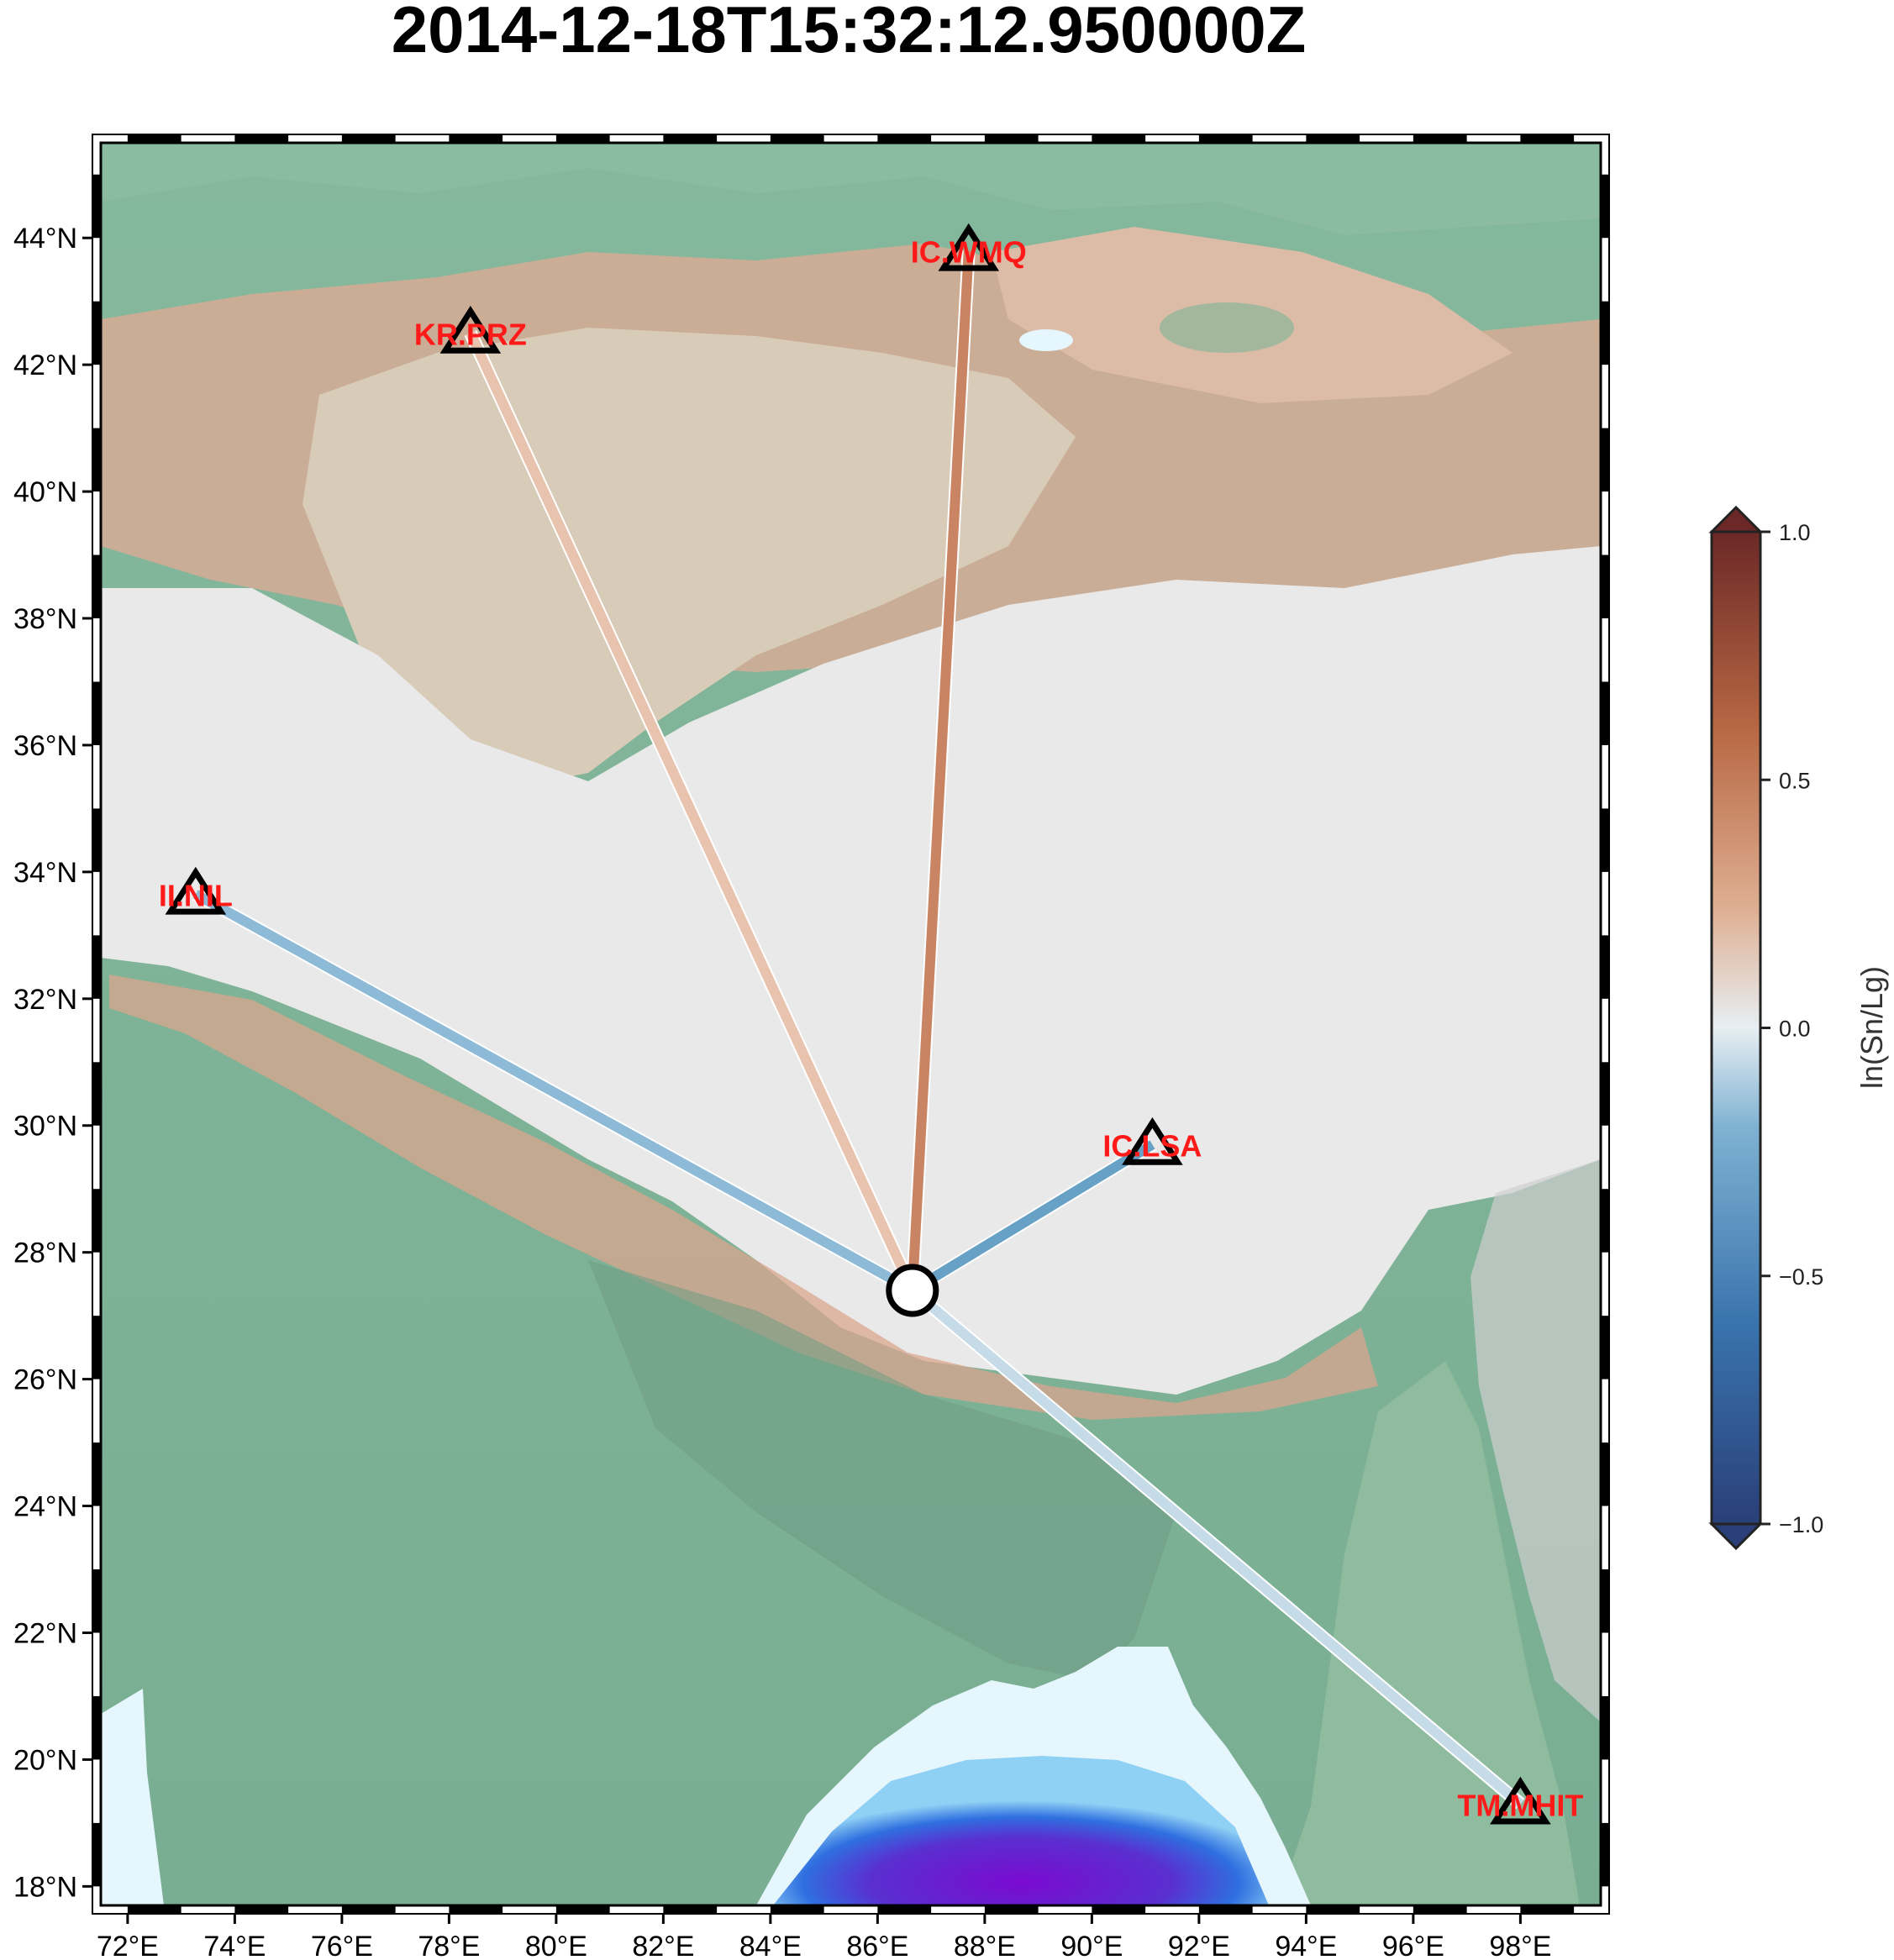 Image resolution: width=1894 pixels, height=1960 pixels. I want to click on station-label: TM.MHIT, so click(1520, 1805).